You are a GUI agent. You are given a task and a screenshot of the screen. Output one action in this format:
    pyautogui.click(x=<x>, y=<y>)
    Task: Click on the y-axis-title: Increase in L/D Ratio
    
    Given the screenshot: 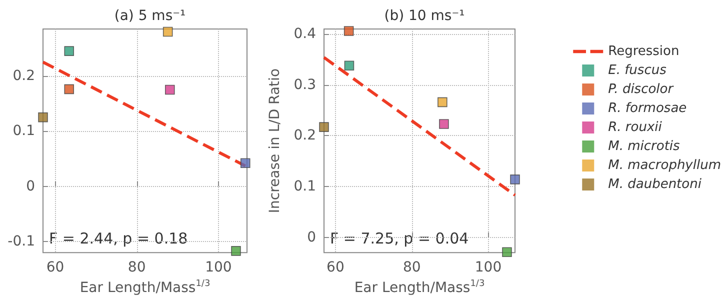 What is the action you would take?
    pyautogui.click(x=275, y=141)
    